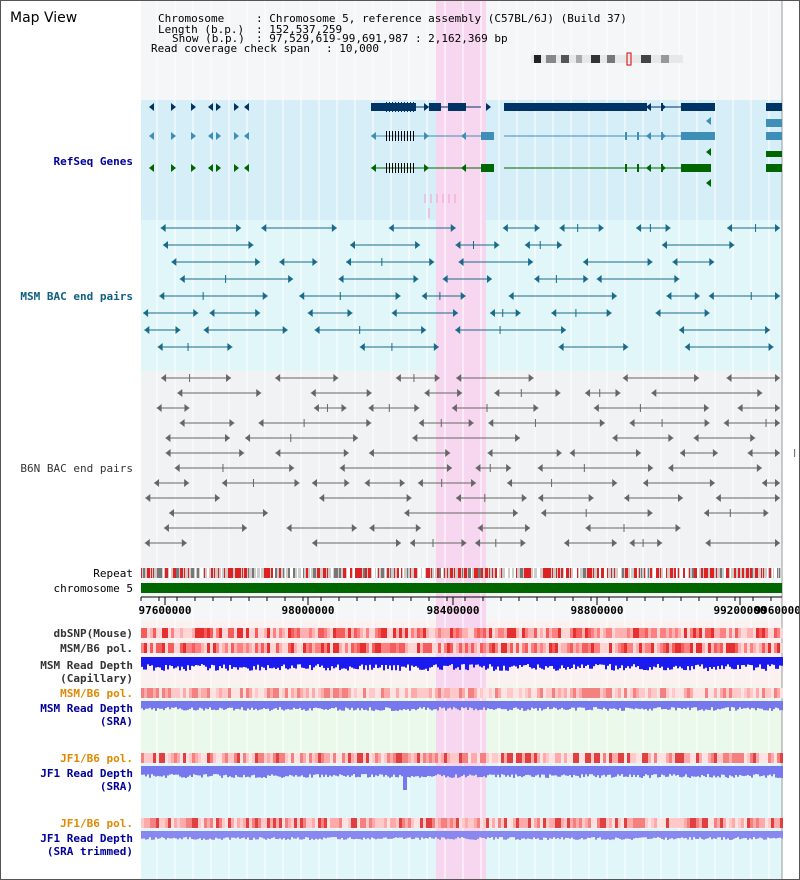  Describe the element at coordinates (86, 838) in the screenshot. I see `track-label-jf1-depth-trimmed: JF1 Read Depth` at that location.